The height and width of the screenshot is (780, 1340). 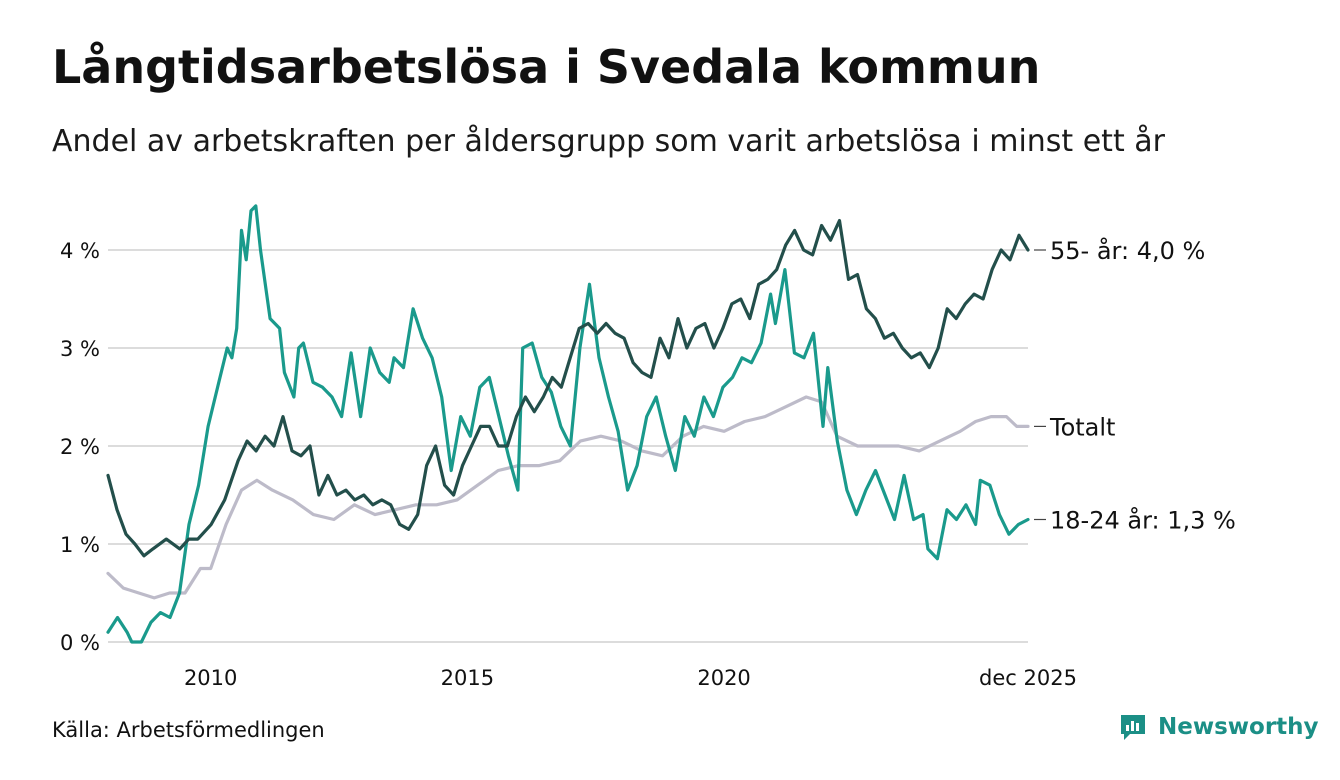 What do you see at coordinates (723, 678) in the screenshot?
I see `x-tick-label: 2020` at bounding box center [723, 678].